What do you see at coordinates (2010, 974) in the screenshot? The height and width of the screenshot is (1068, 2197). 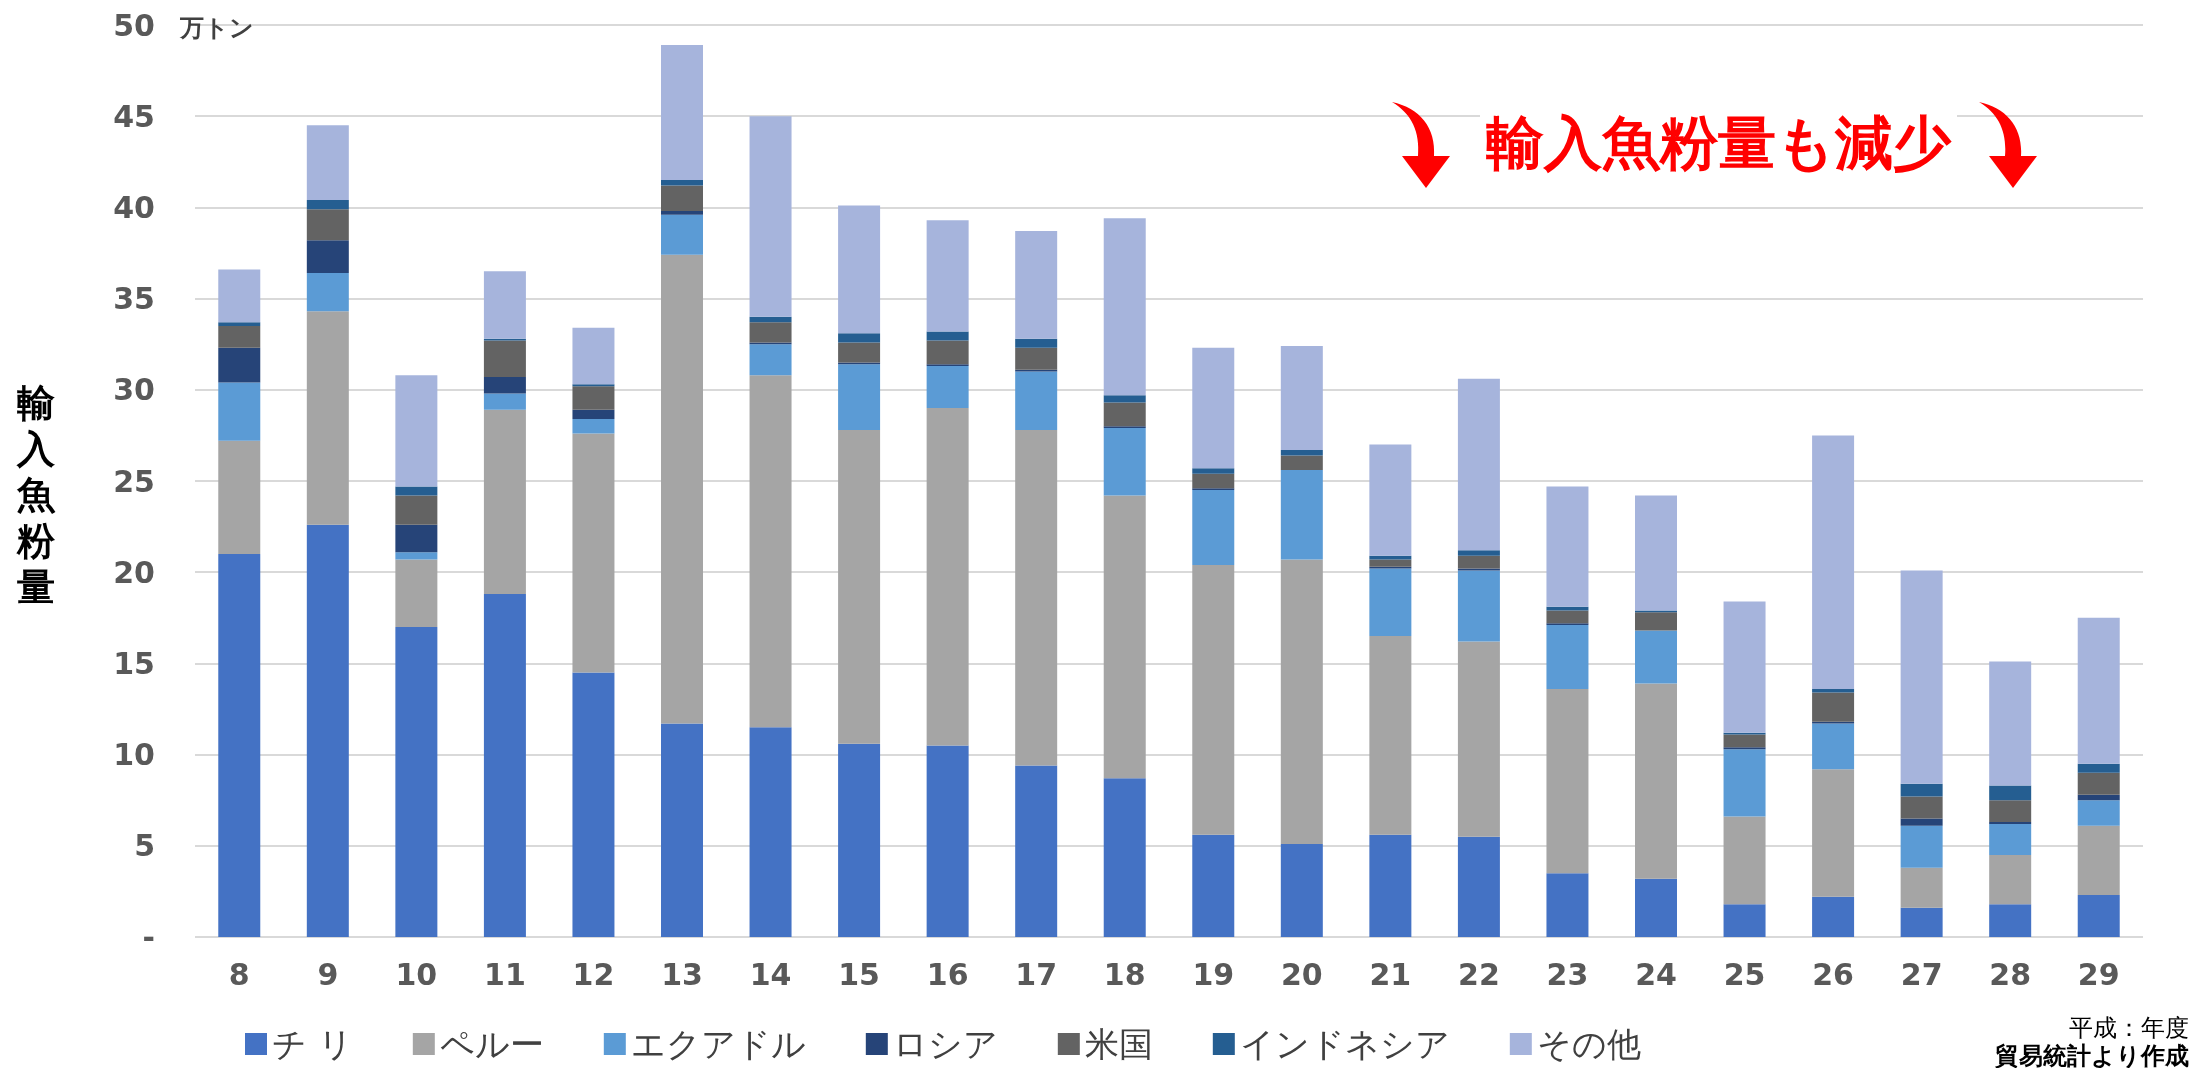 I see `x-tick-label: 28` at bounding box center [2010, 974].